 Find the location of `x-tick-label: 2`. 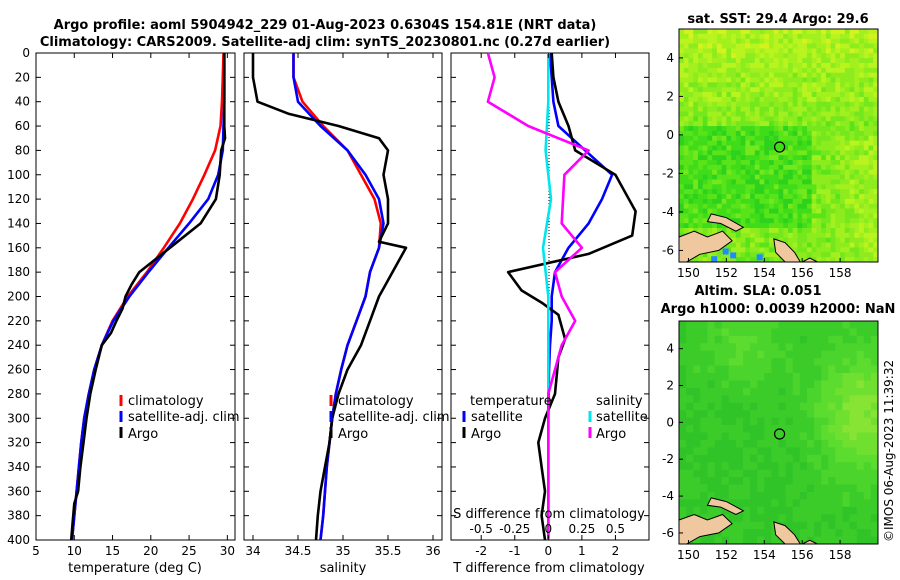

x-tick-label: 2 is located at coordinates (616, 551).